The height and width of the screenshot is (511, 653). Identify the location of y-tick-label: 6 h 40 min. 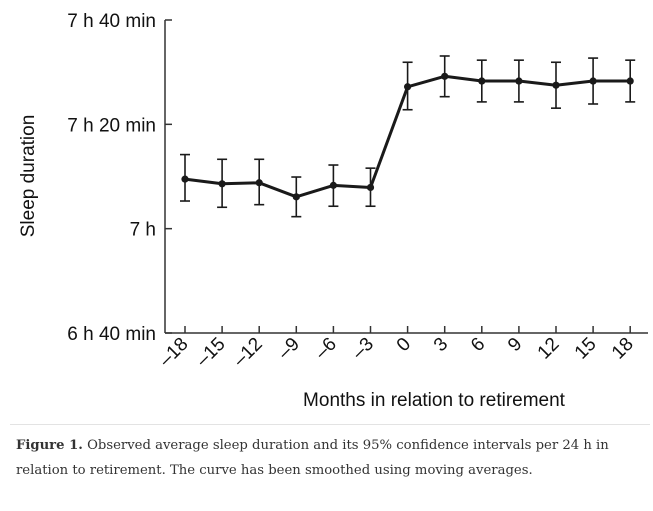
(111, 334).